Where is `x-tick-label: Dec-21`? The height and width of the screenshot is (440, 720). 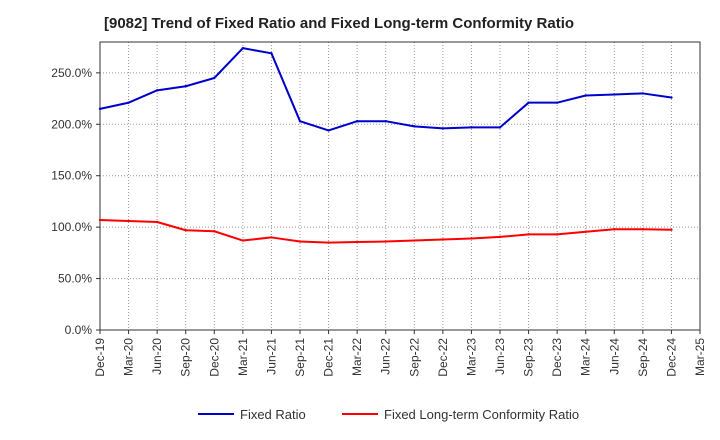
x-tick-label: Dec-21 is located at coordinates (329, 357).